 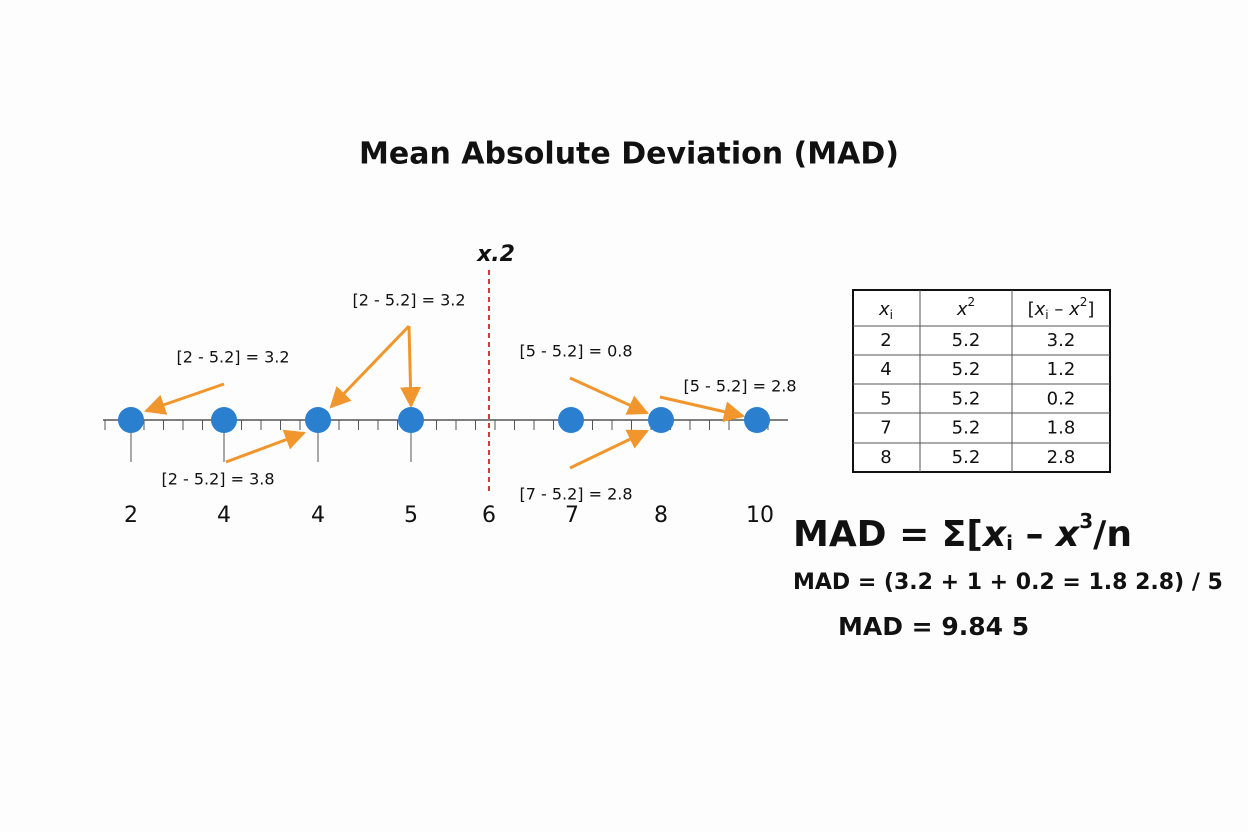 I want to click on table-cell: 2, so click(x=885, y=340).